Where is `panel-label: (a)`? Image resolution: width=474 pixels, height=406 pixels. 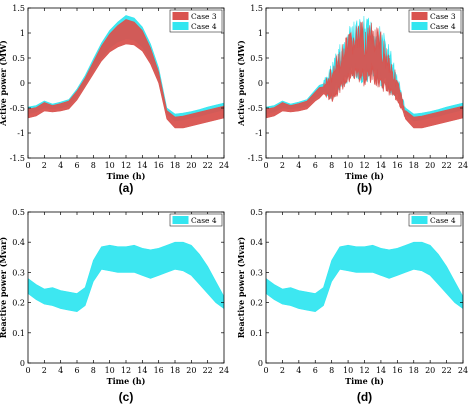
panel-label: (a) is located at coordinates (126, 188).